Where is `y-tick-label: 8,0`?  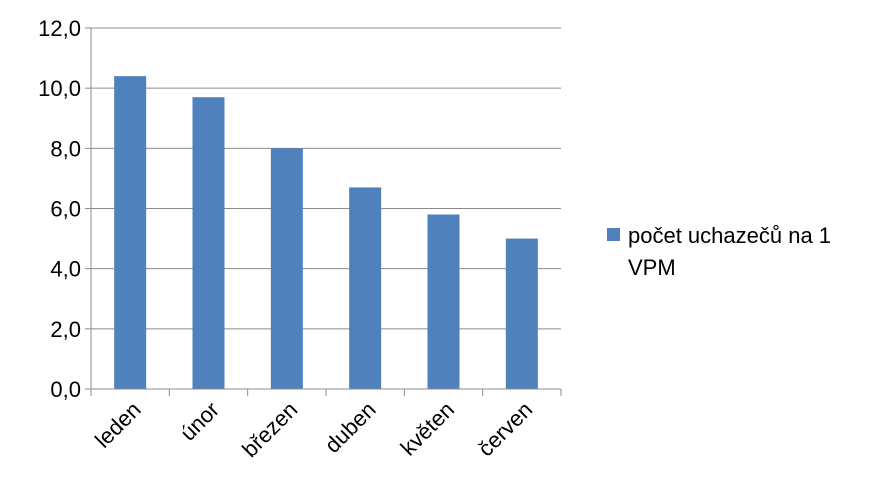
y-tick-label: 8,0 is located at coordinates (65, 148).